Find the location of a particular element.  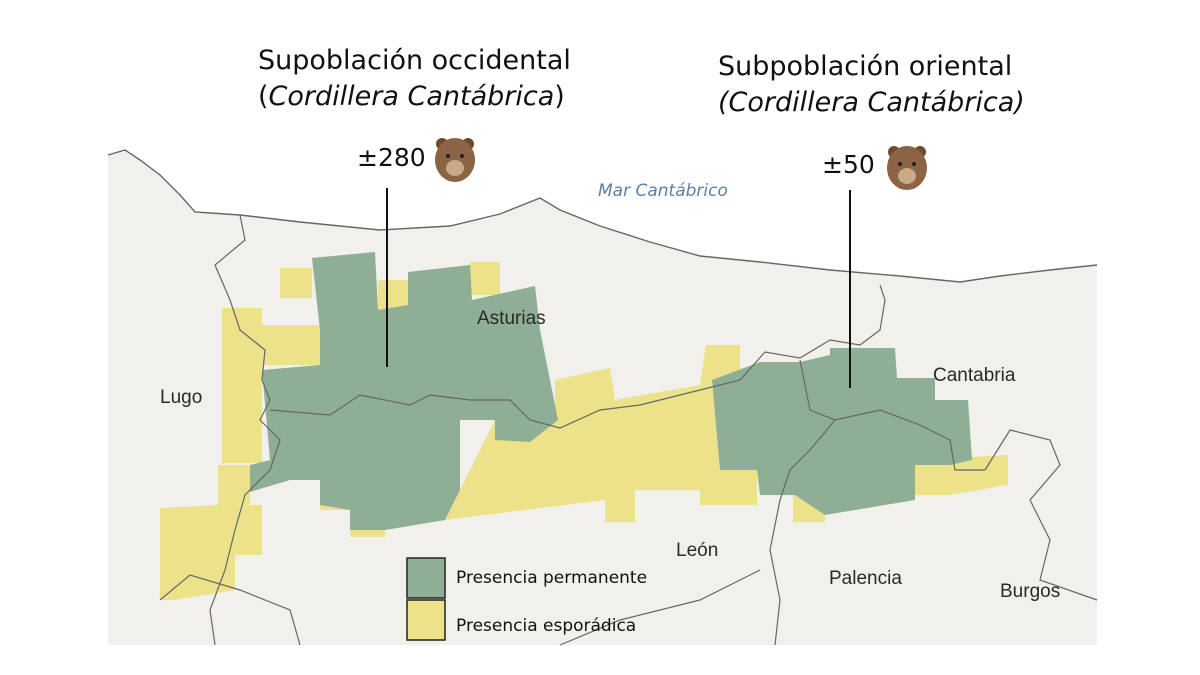

legend-swatch-sporadic is located at coordinates (426, 620).